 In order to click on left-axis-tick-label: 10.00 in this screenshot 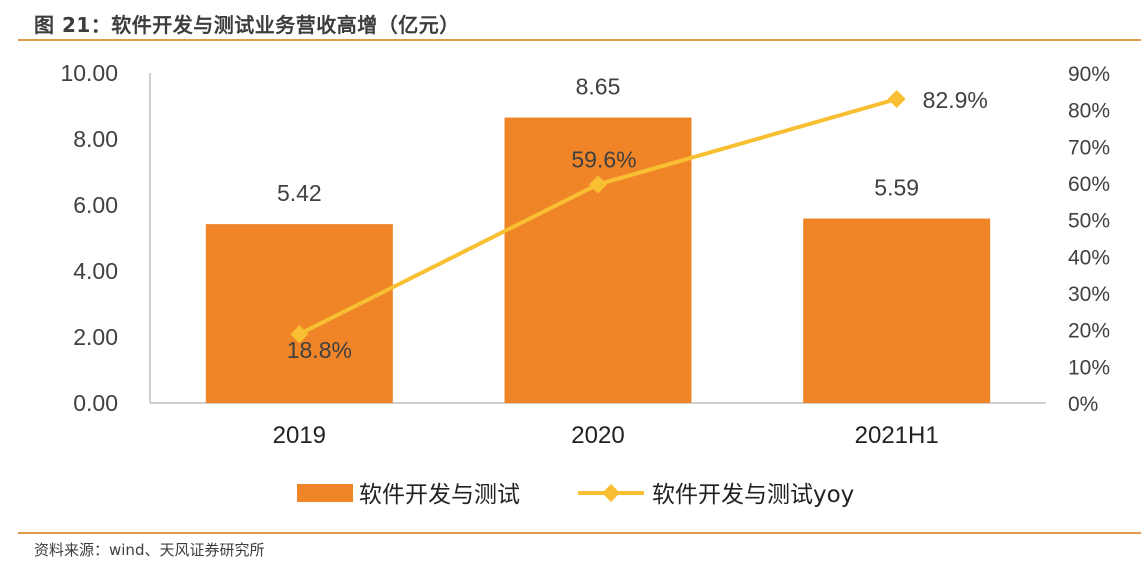, I will do `click(89, 73)`.